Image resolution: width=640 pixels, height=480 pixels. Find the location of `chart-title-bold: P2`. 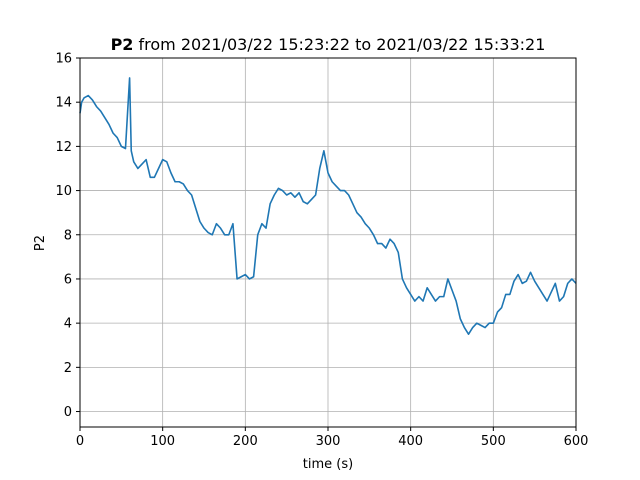

chart-title-bold: P2 is located at coordinates (122, 44).